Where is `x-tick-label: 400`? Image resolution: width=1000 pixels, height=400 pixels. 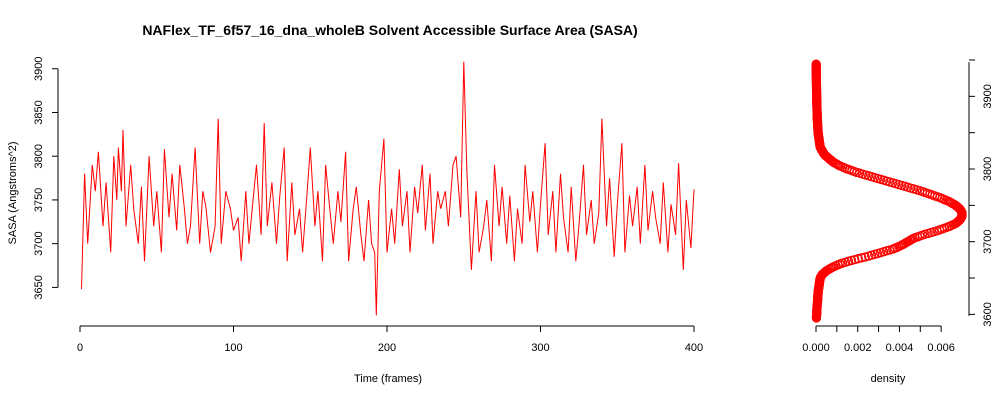 x-tick-label: 400 is located at coordinates (694, 348).